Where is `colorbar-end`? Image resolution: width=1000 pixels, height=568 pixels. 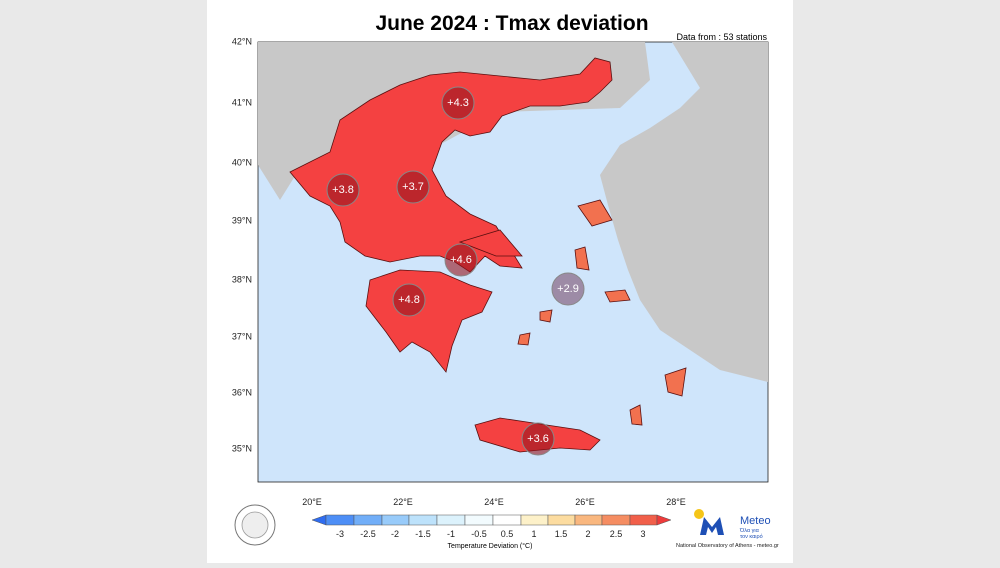 colorbar-end is located at coordinates (664, 520).